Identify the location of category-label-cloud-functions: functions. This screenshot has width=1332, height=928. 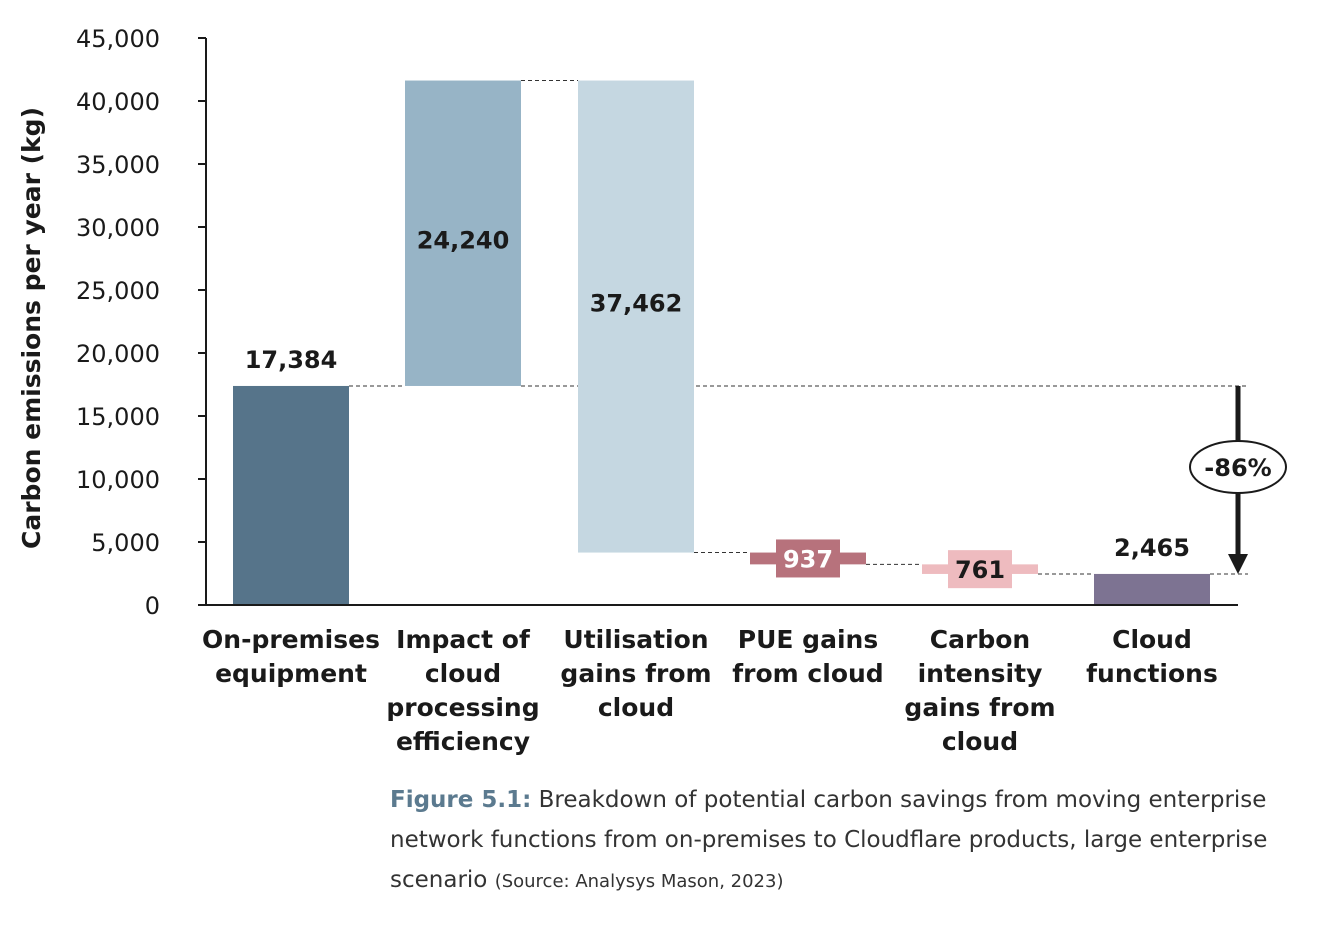
(1152, 673).